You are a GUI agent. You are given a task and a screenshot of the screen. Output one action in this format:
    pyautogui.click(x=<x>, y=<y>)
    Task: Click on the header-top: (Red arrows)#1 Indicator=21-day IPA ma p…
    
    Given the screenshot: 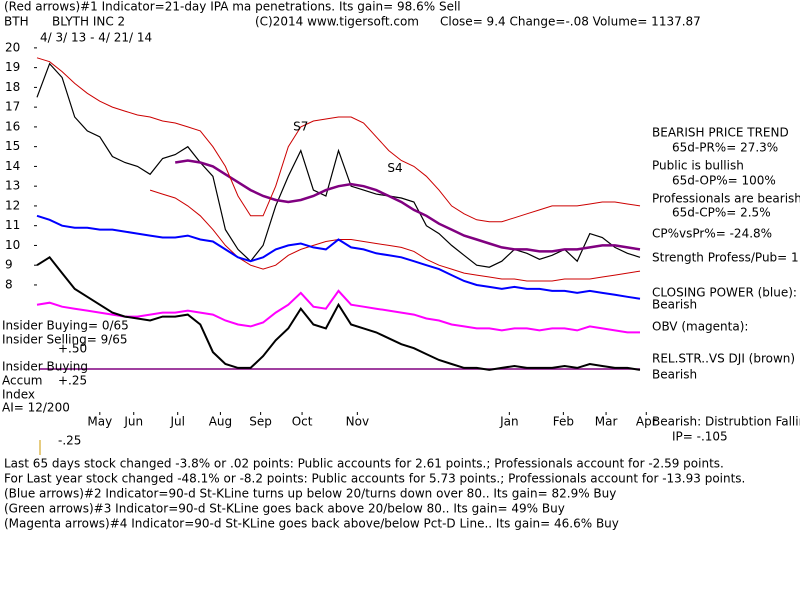 What is the action you would take?
    pyautogui.click(x=232, y=7)
    